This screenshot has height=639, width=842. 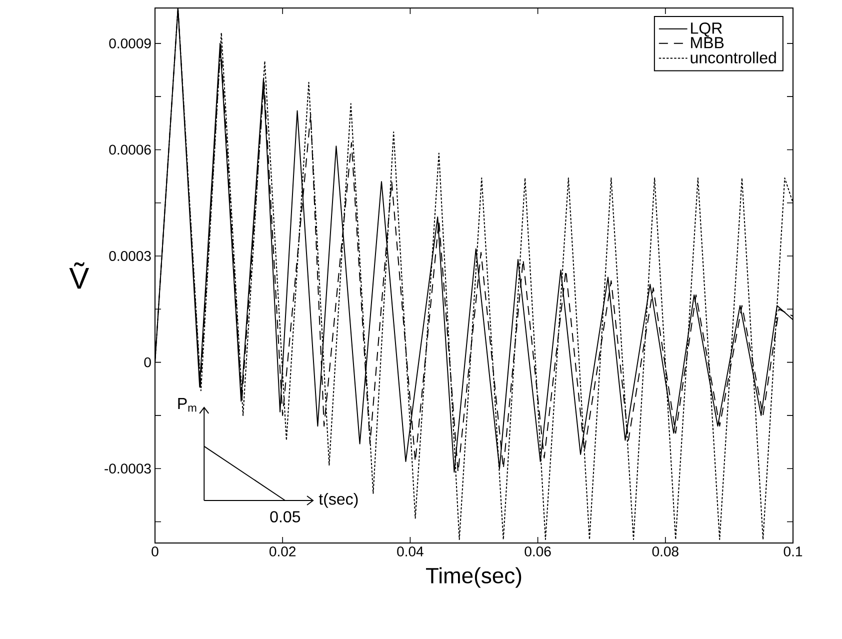 What do you see at coordinates (474, 577) in the screenshot?
I see `x-axis-title: Time(sec)` at bounding box center [474, 577].